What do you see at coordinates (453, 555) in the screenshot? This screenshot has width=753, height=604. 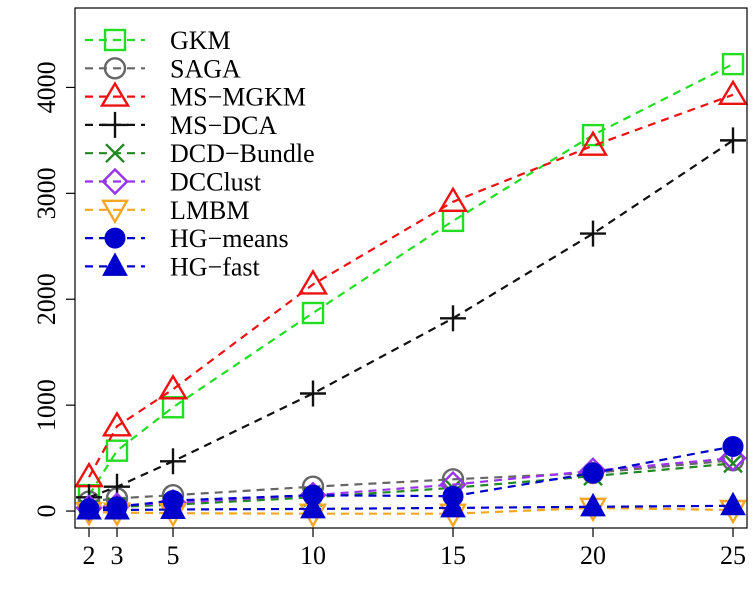 I see `x-tick-label-15: 15` at bounding box center [453, 555].